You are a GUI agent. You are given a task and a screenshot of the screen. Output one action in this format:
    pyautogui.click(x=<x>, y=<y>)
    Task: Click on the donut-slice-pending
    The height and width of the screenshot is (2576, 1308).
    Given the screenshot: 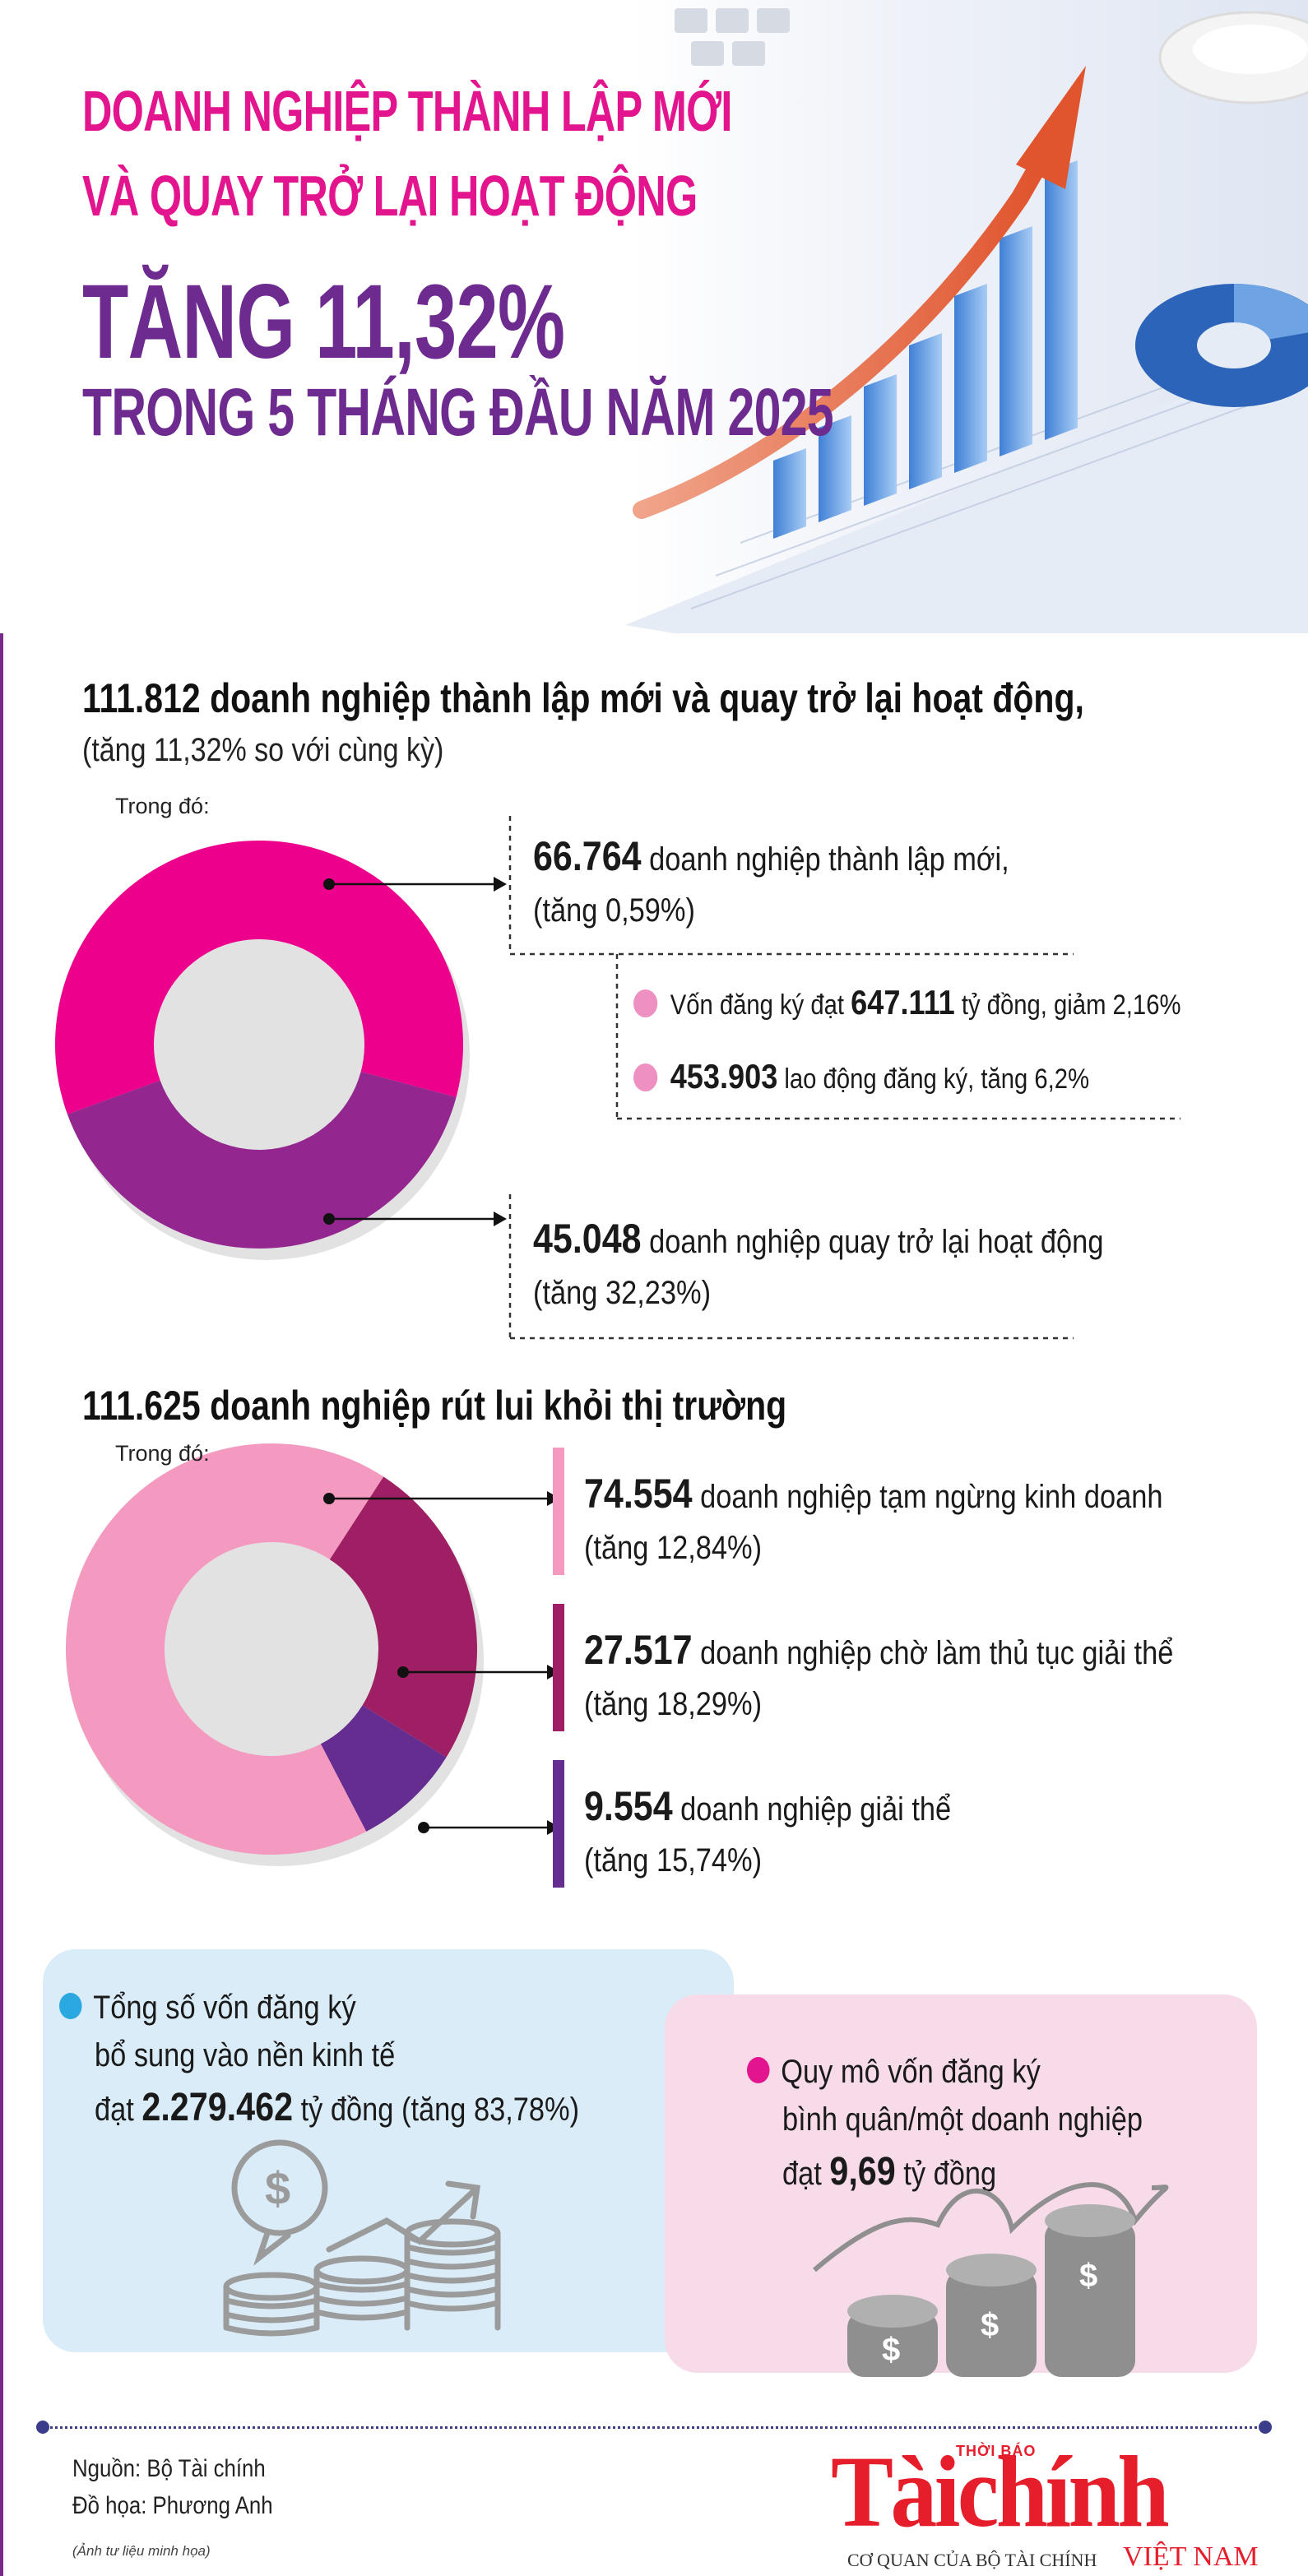 What is the action you would take?
    pyautogui.click(x=403, y=1617)
    